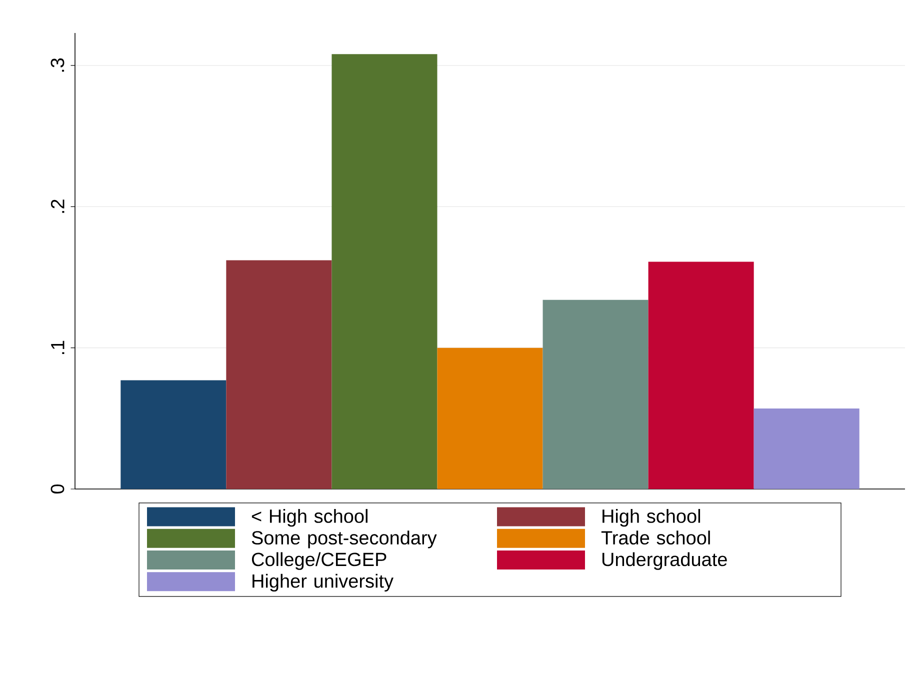  Describe the element at coordinates (319, 561) in the screenshot. I see `legend-label: College/CEGEP` at that location.